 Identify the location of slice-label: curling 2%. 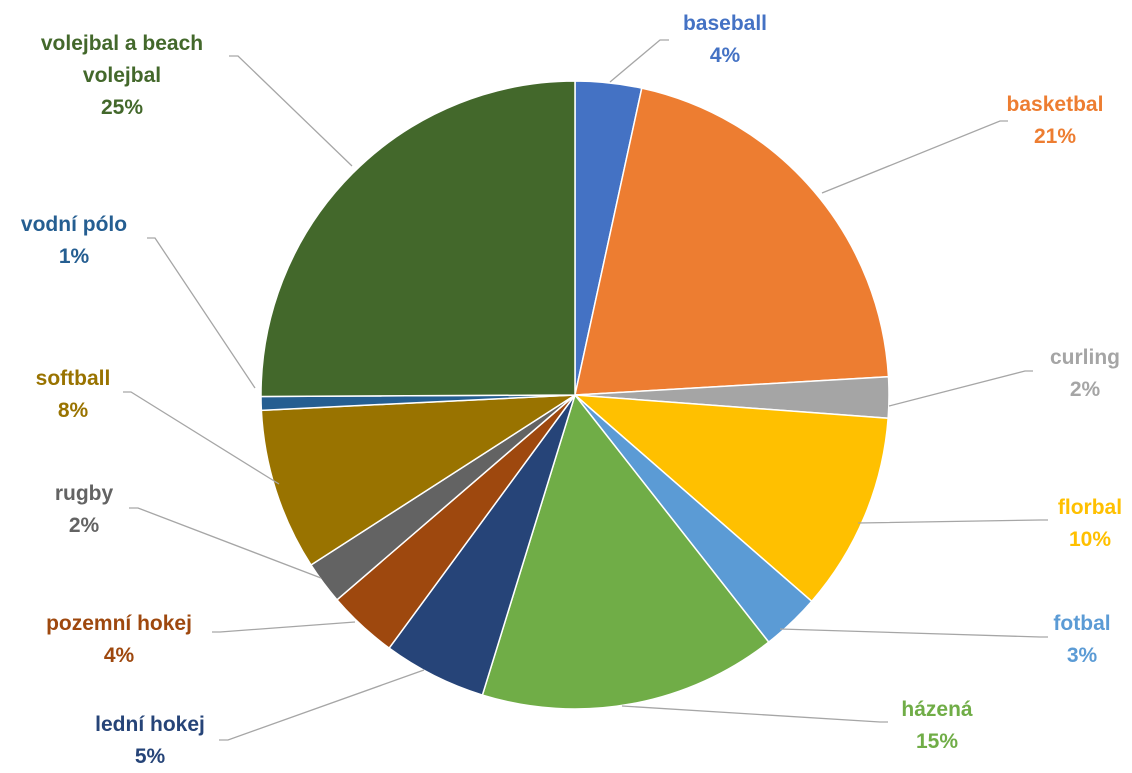
(1085, 373).